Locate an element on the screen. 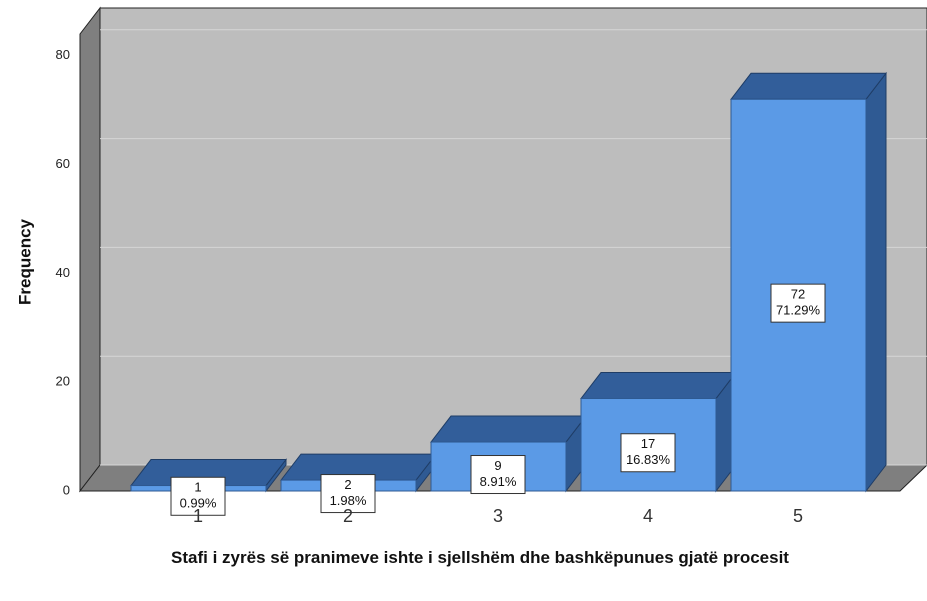 Image resolution: width=927 pixels, height=601 pixels. y-tick-label: 20 is located at coordinates (63, 381).